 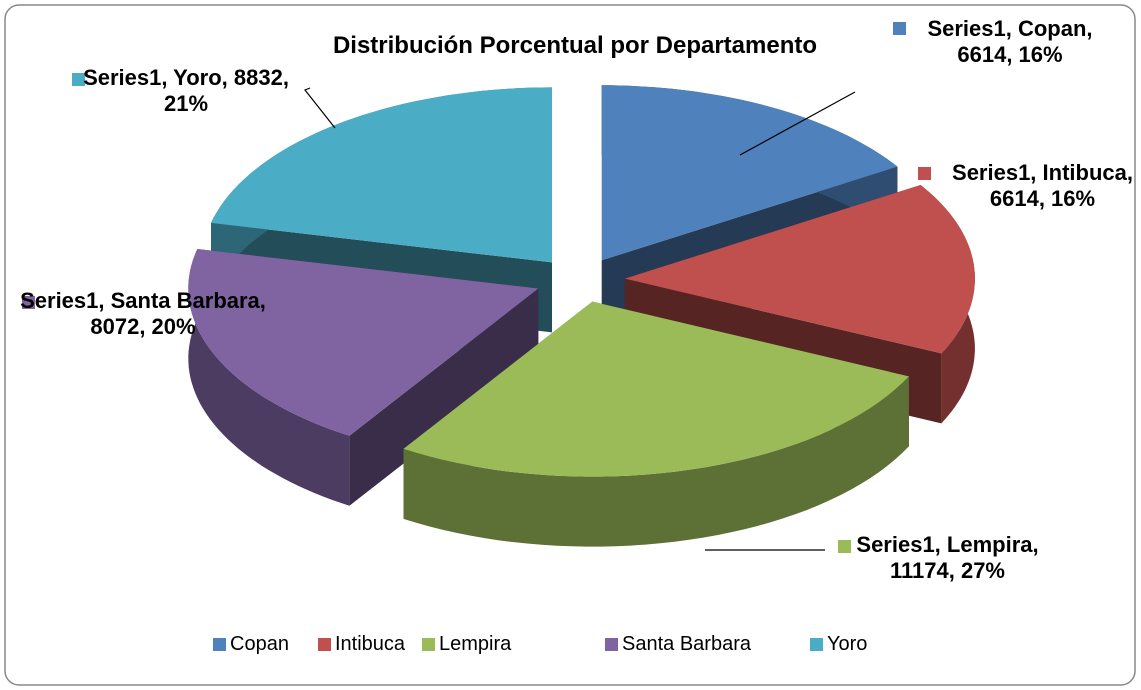 I want to click on legend-label: Santa Barbara, so click(x=686, y=644).